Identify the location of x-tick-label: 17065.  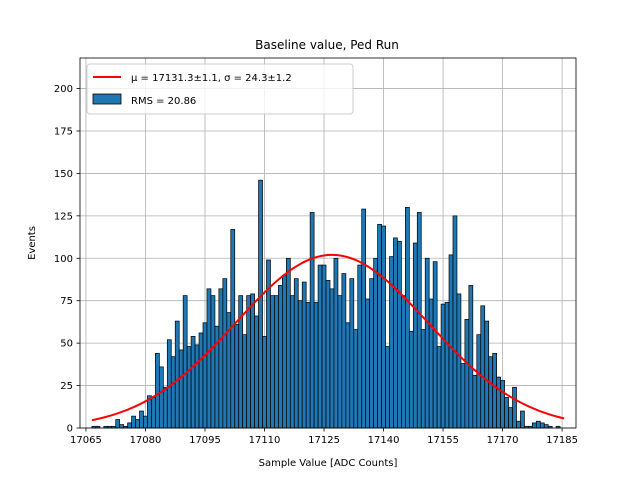
(86, 440).